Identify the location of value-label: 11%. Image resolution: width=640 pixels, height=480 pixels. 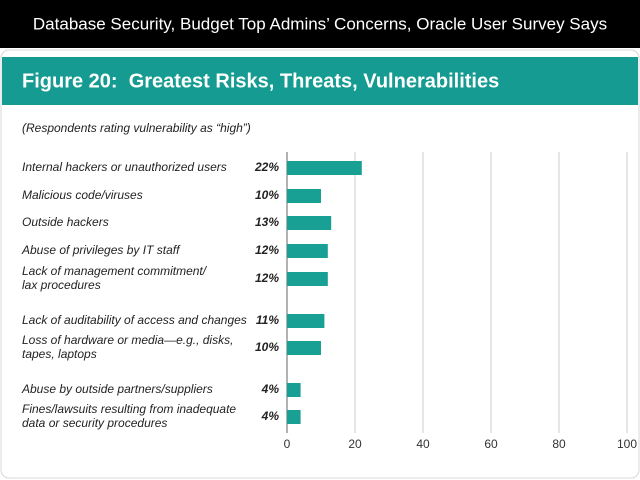
(267, 320).